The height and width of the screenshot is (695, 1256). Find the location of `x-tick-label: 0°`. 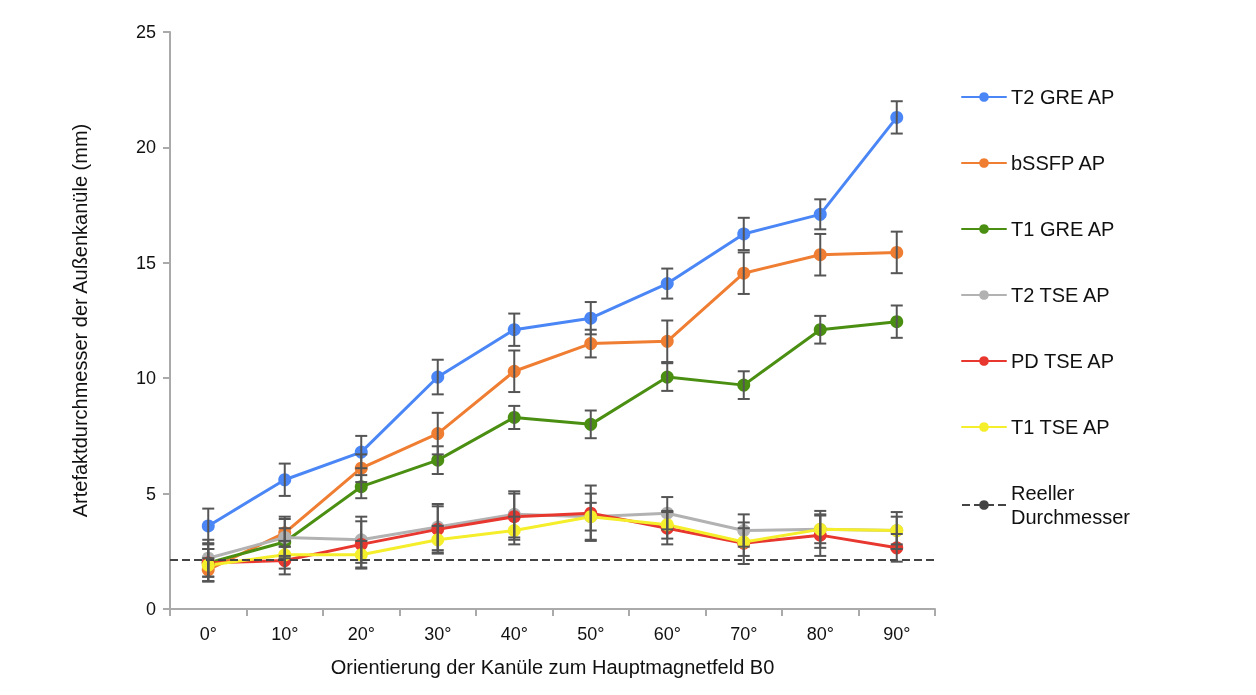

x-tick-label: 0° is located at coordinates (208, 634).